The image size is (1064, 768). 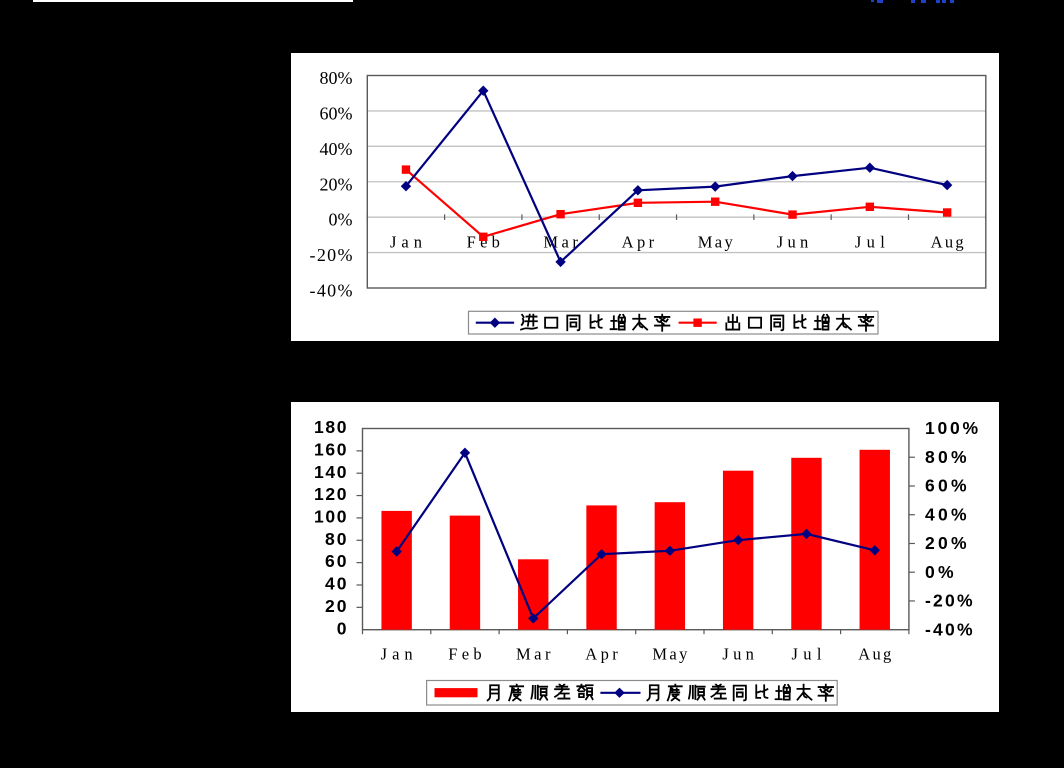 I want to click on svg-text: 60, so click(x=336, y=561).